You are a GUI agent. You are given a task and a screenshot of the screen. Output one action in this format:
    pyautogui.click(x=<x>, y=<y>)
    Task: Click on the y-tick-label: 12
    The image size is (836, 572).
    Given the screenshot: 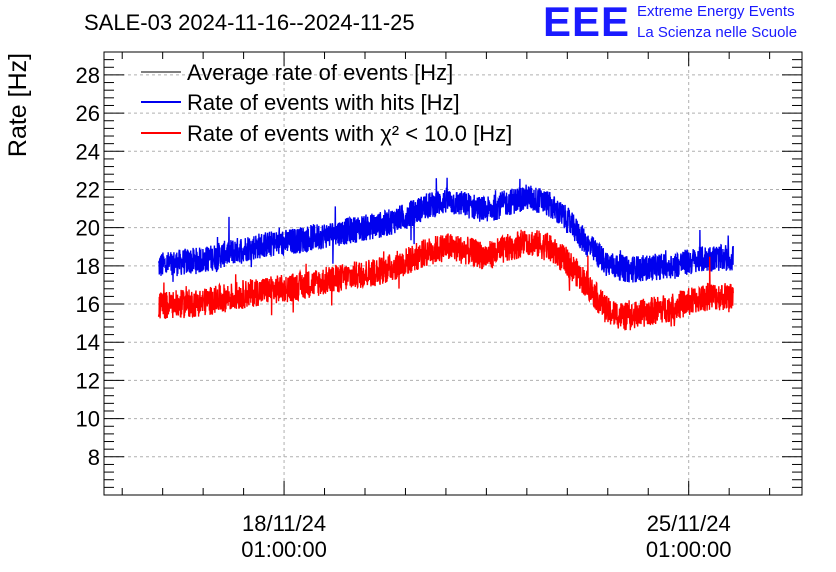 What is the action you would take?
    pyautogui.click(x=88, y=380)
    